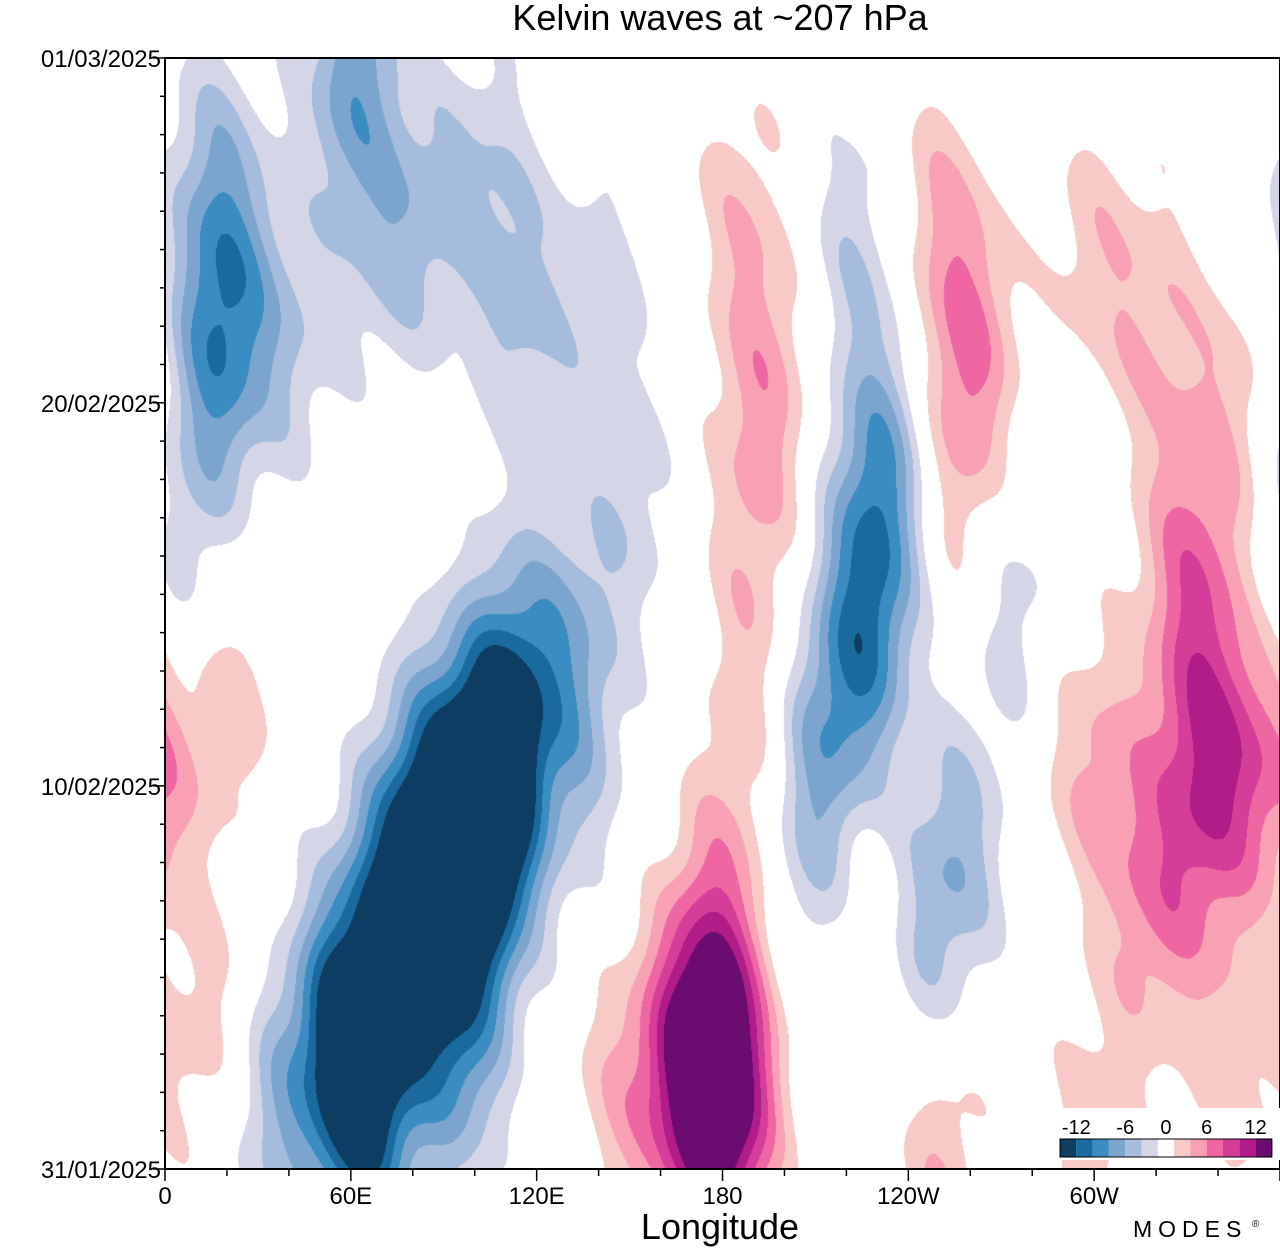  Describe the element at coordinates (164, 1196) in the screenshot. I see `x-tick-label: 0` at that location.